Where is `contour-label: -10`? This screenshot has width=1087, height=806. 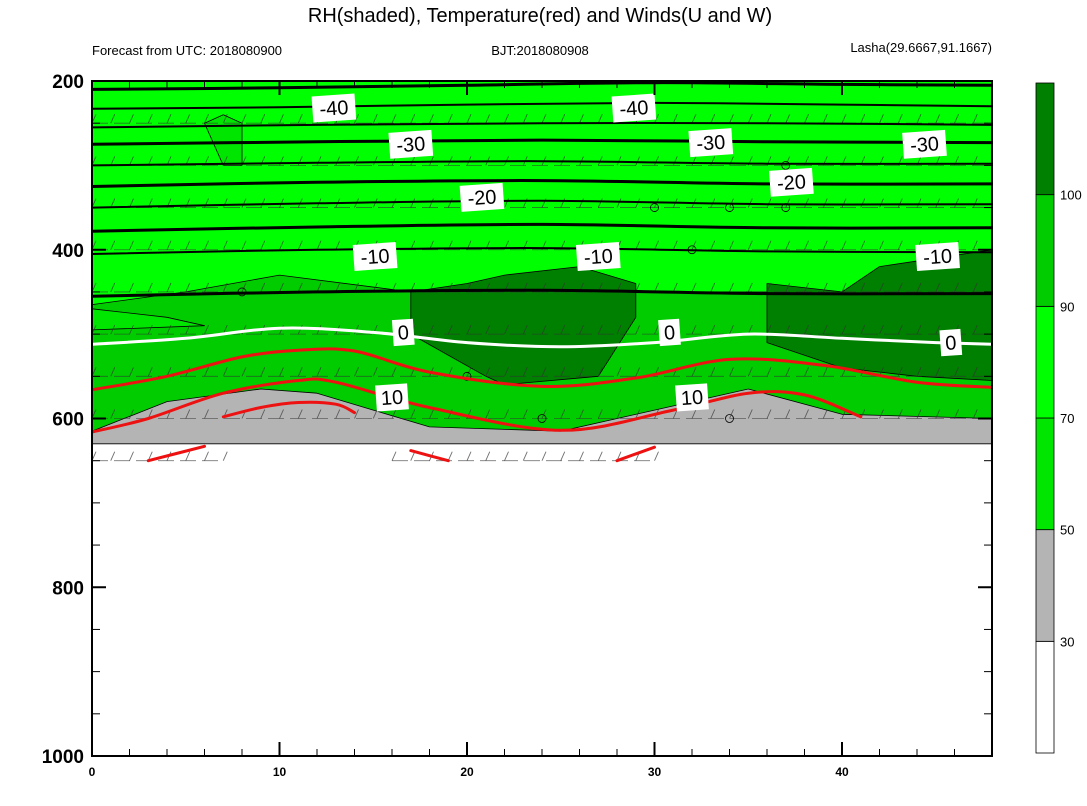
contour-label: -10 is located at coordinates (375, 256).